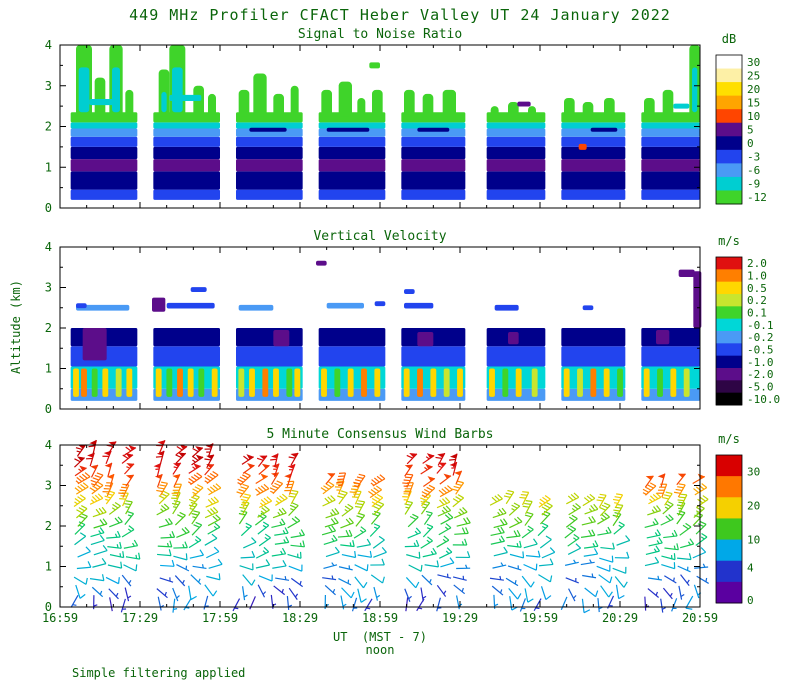  I want to click on x-axis-caption: UT (MST - 7), so click(380, 637).